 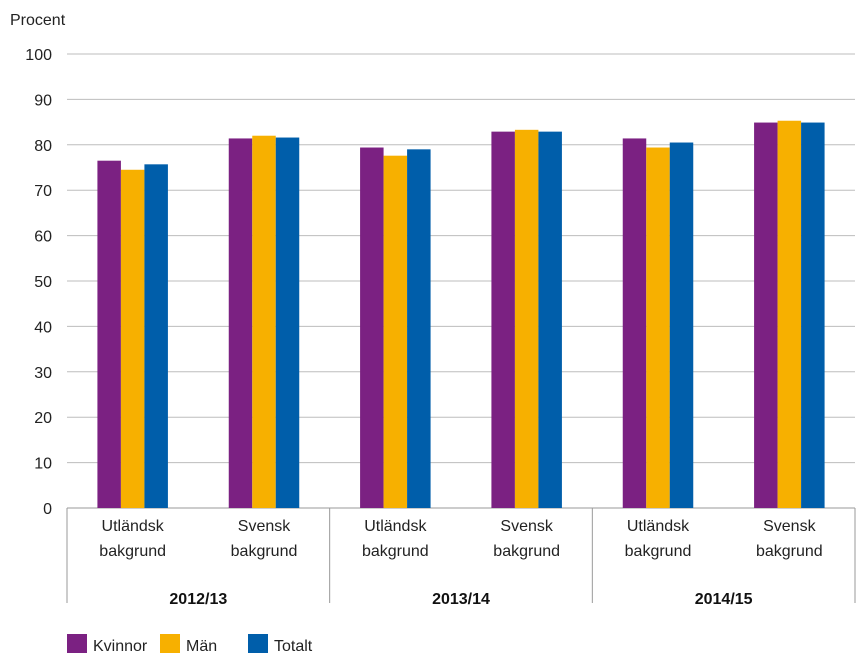 I want to click on y-tick-label: 20, so click(x=43, y=418).